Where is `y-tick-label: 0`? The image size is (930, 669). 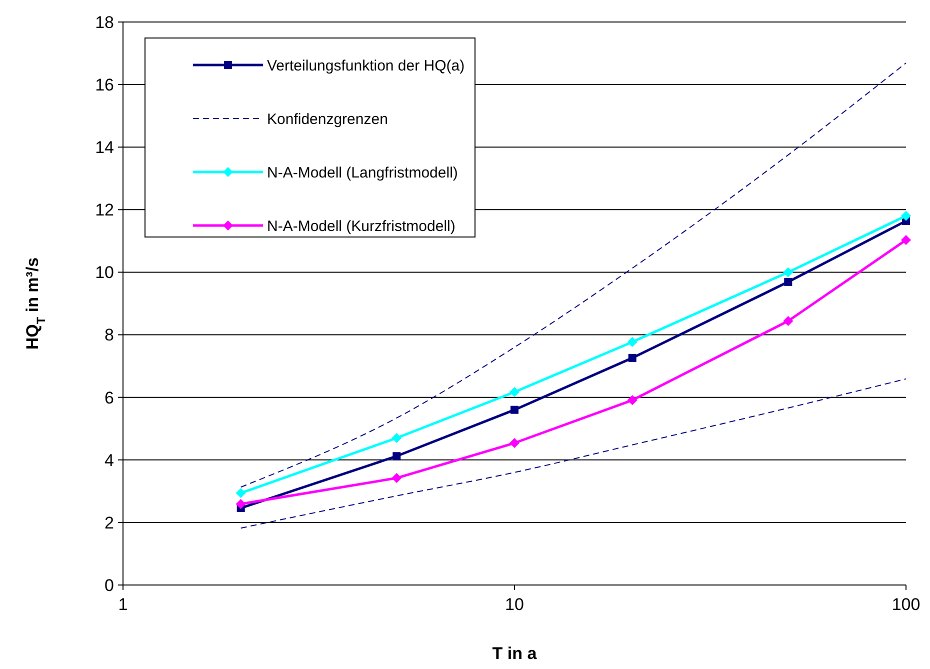
y-tick-label: 0 is located at coordinates (109, 585).